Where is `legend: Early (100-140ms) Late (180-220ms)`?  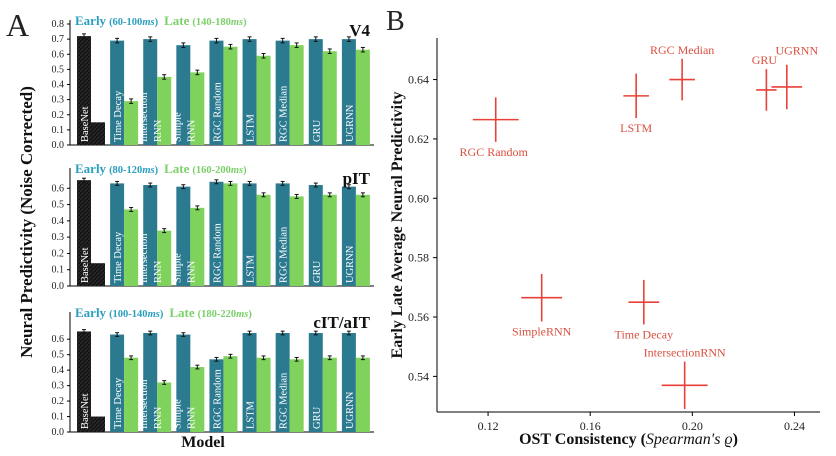
legend: Early (100-140ms) Late (180-220ms) is located at coordinates (163, 312).